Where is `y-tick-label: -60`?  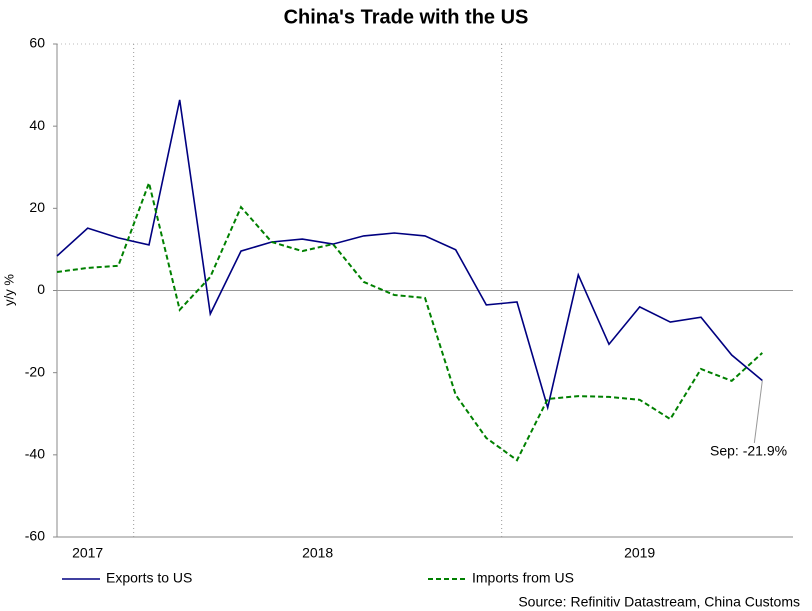
y-tick-label: -60 is located at coordinates (35, 536).